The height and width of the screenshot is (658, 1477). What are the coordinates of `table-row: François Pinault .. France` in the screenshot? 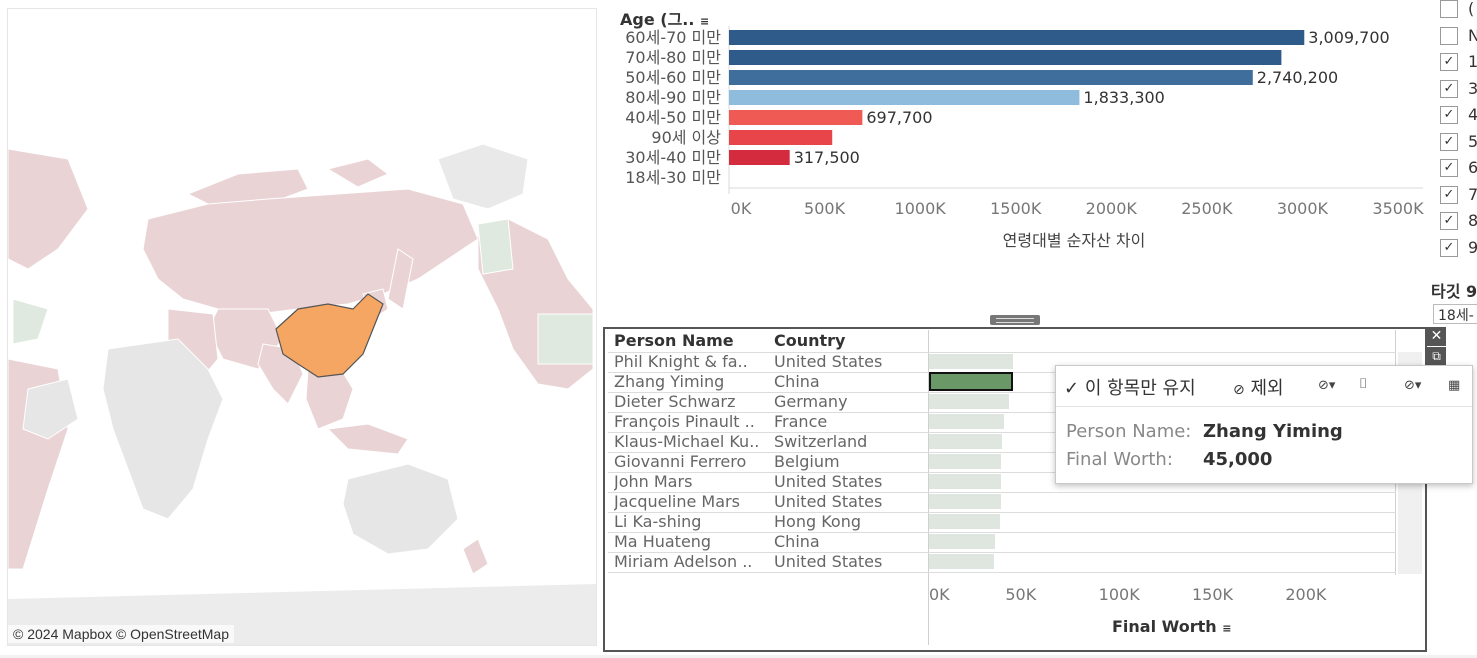 It's located at (1002, 422).